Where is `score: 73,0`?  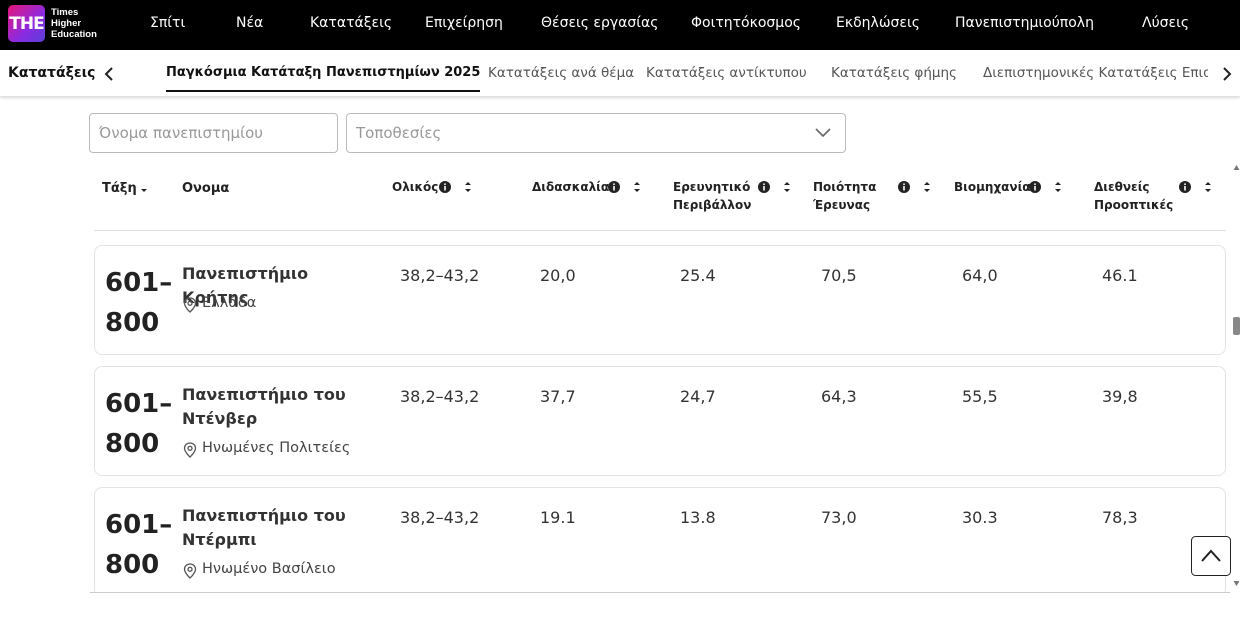 score: 73,0 is located at coordinates (839, 517).